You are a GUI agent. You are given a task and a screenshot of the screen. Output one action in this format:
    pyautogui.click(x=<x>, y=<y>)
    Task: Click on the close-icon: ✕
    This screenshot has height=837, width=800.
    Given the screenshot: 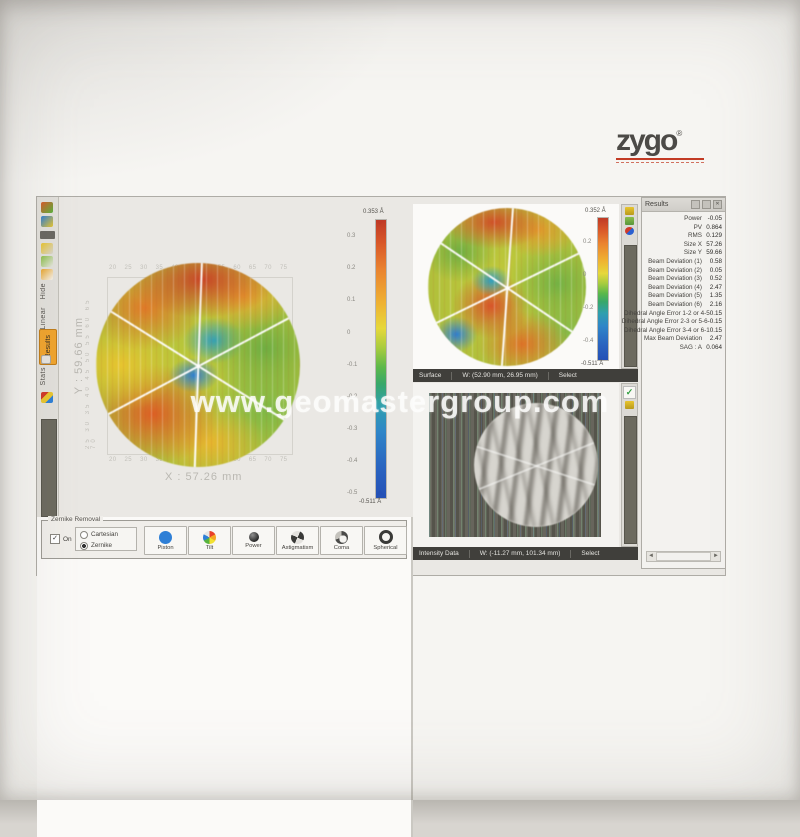 What is the action you would take?
    pyautogui.click(x=717, y=204)
    